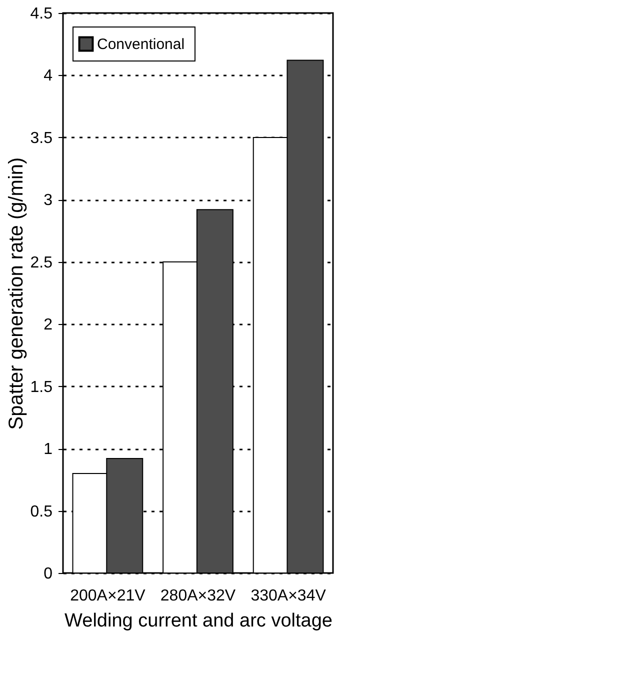 This screenshot has width=627, height=677. What do you see at coordinates (288, 596) in the screenshot?
I see `x-tick-label: 330A×34V` at bounding box center [288, 596].